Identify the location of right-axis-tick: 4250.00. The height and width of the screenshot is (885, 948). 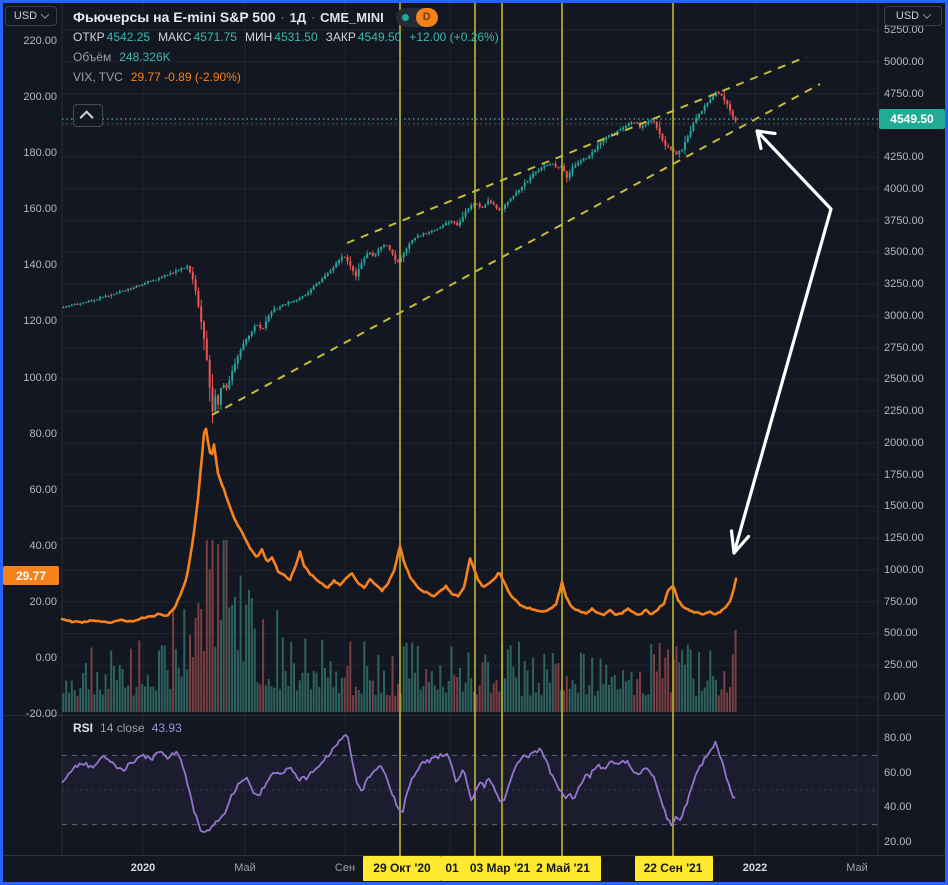
(904, 157).